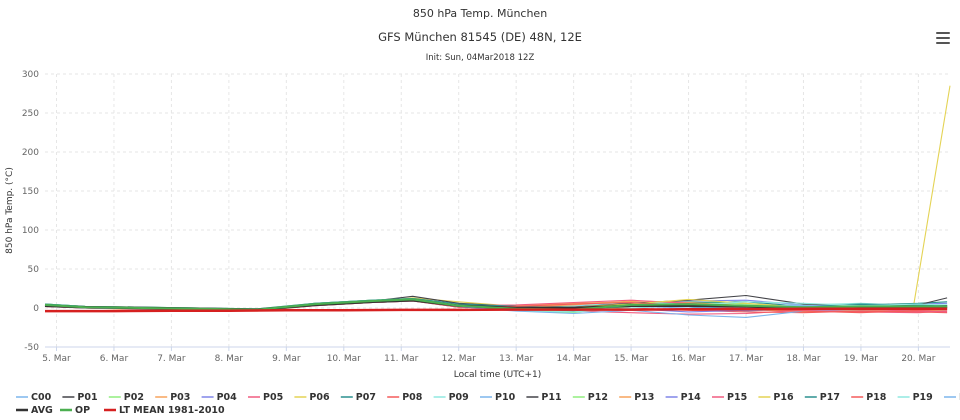 The height and width of the screenshot is (420, 960). Describe the element at coordinates (459, 359) in the screenshot. I see `x-tick-label: 12. Mar` at that location.